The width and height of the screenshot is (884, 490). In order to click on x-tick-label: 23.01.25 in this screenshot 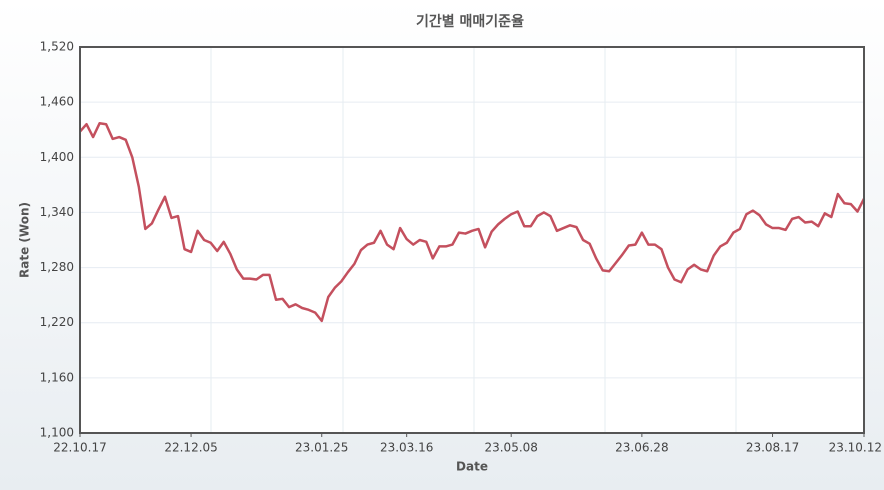, I will do `click(321, 448)`.